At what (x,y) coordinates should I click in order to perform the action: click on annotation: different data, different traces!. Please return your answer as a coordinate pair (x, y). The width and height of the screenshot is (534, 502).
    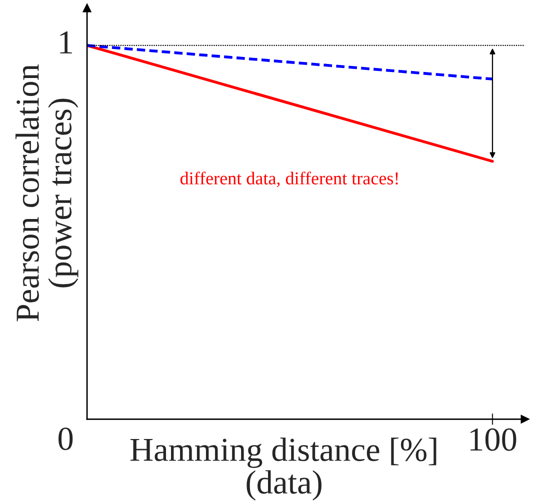
    Looking at the image, I should click on (289, 180).